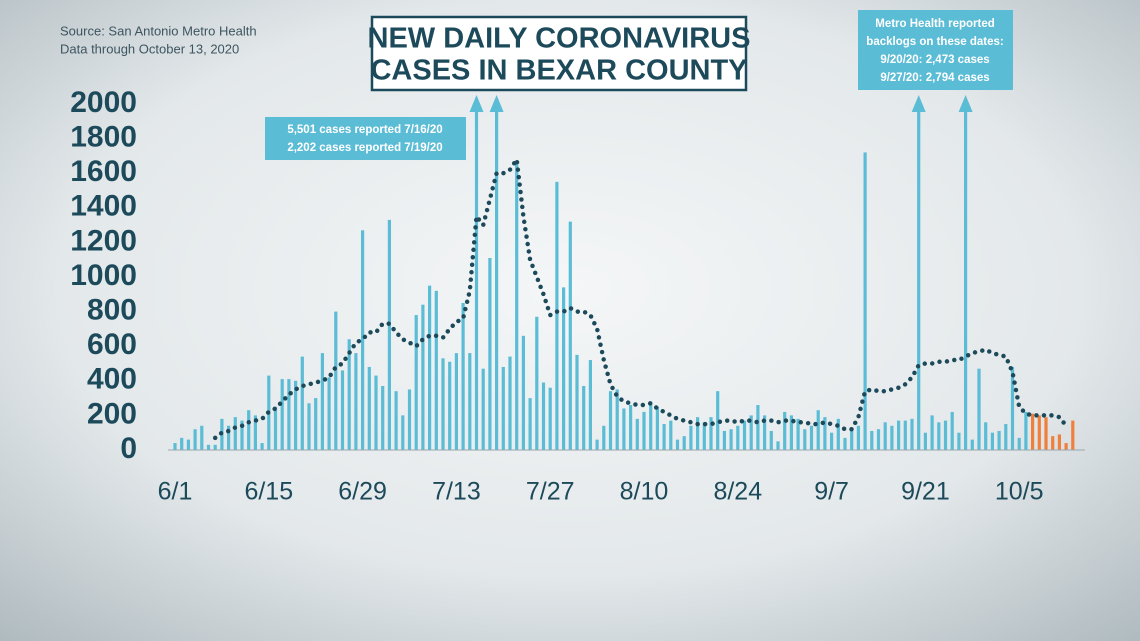  I want to click on source: Source: San Antonio Metro Health, so click(158, 30).